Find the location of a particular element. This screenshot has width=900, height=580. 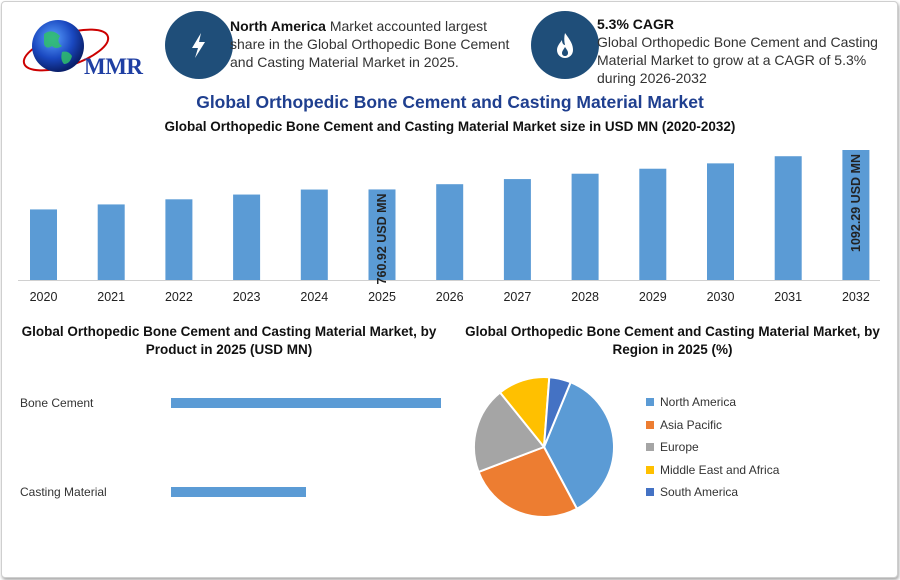

tick-label-2024: 2024 is located at coordinates (314, 297).